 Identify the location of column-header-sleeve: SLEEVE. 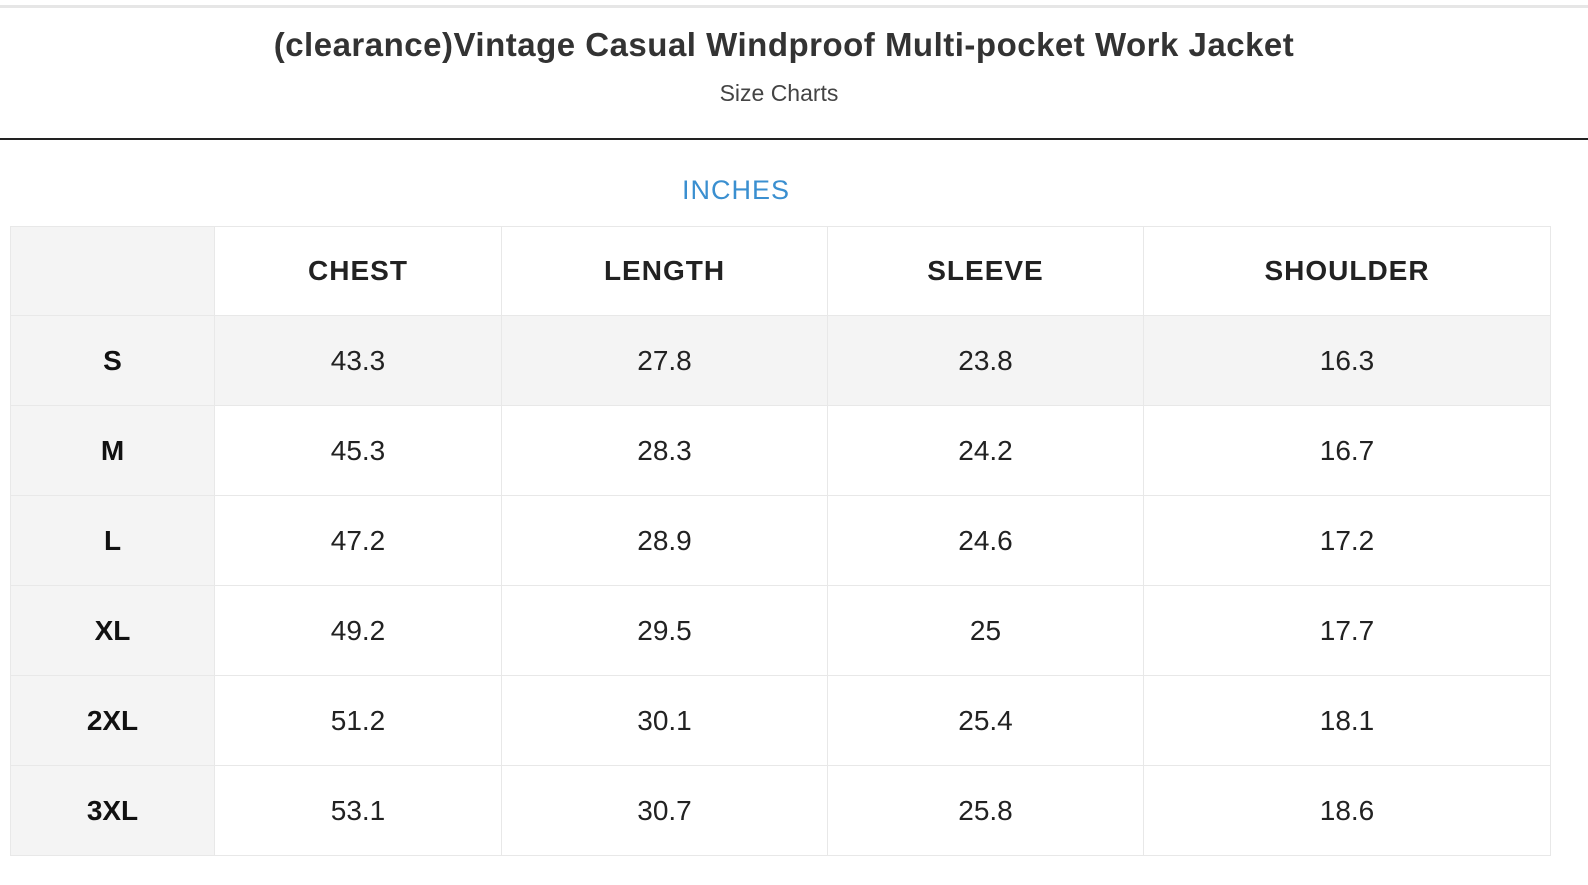
(985, 271).